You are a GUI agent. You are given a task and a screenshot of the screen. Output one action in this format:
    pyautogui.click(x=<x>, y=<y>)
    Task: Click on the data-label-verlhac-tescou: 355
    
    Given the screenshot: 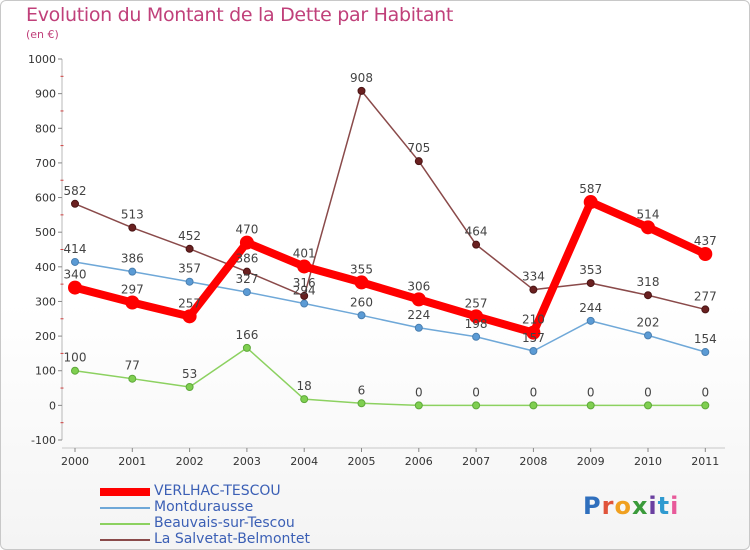 What is the action you would take?
    pyautogui.click(x=361, y=269)
    